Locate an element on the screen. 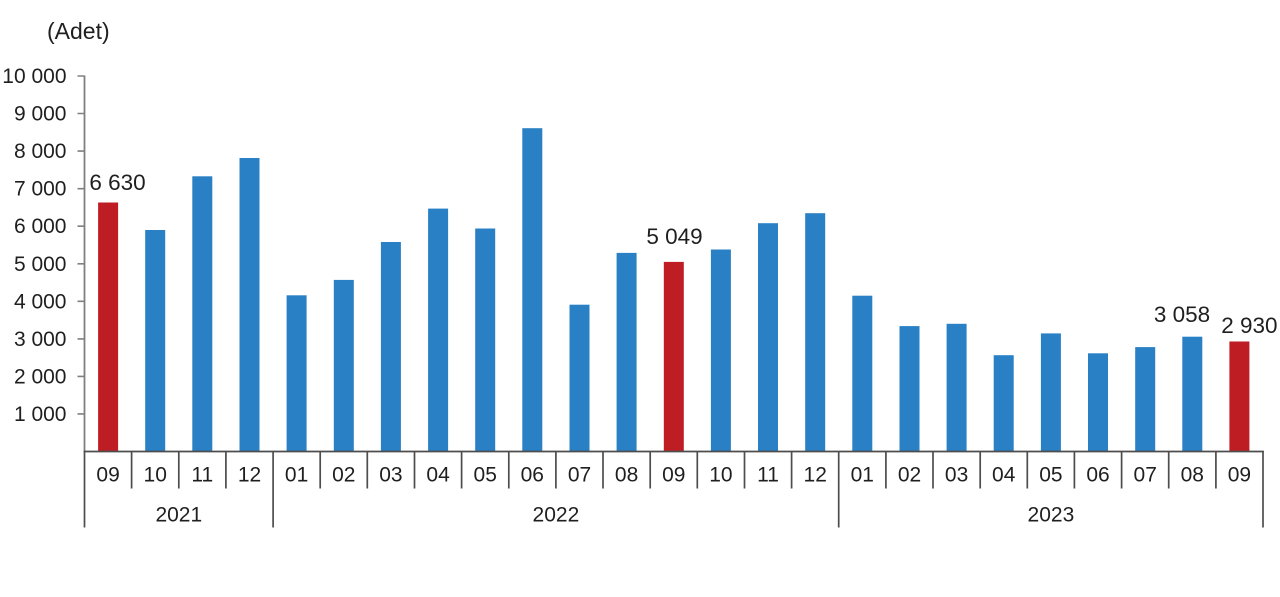 This screenshot has height=597, width=1280. svg-text: 2 000 is located at coordinates (40, 376).